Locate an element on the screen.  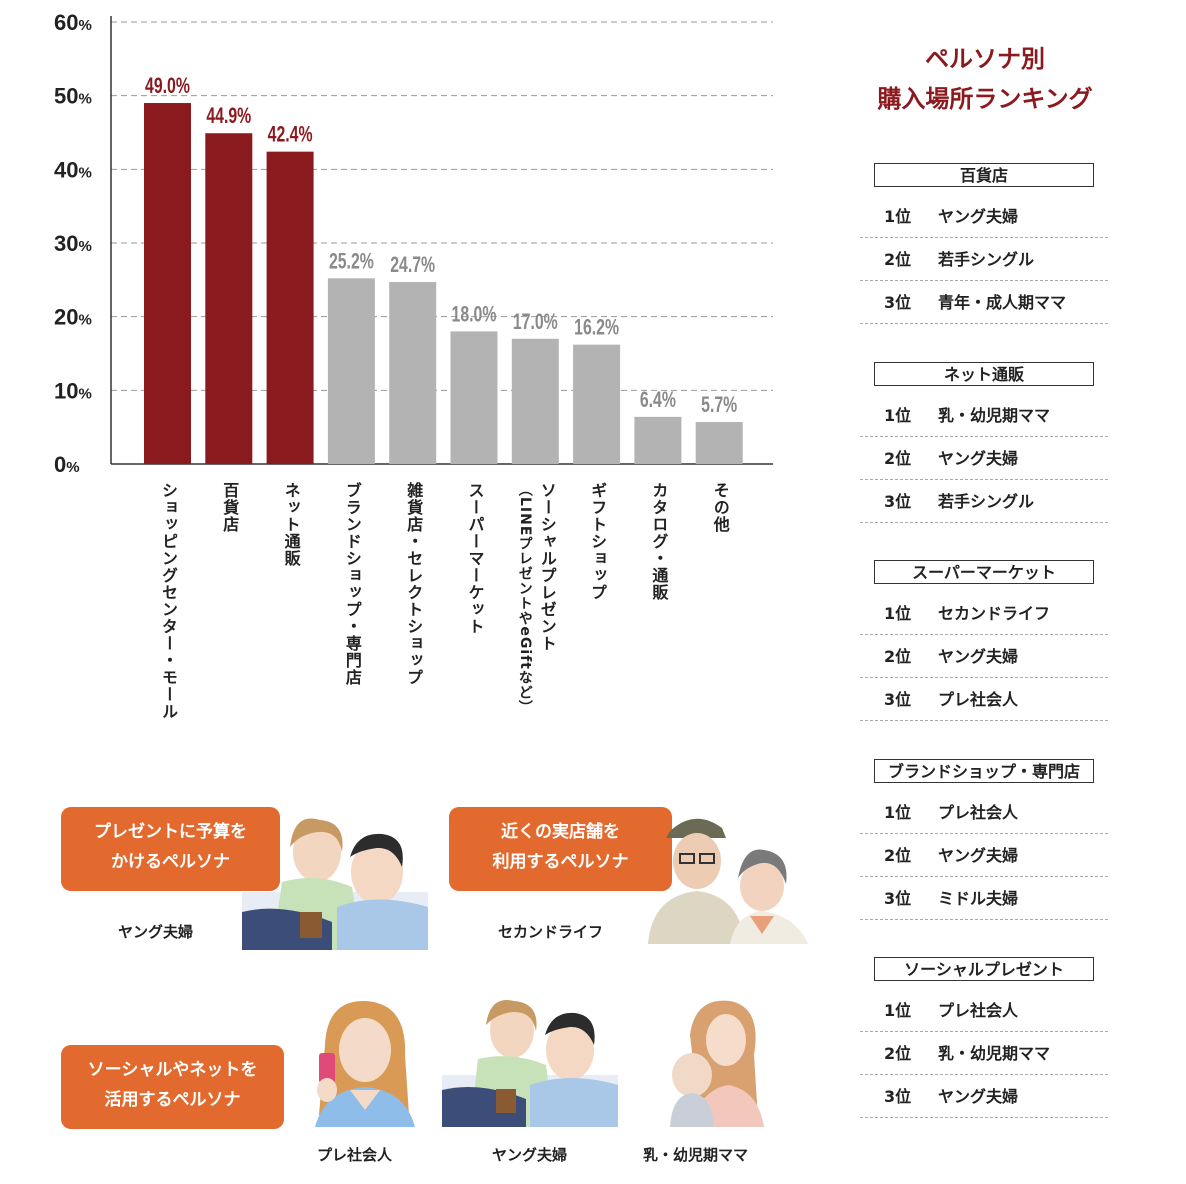
infant-mama-illustration is located at coordinates (717, 1063).